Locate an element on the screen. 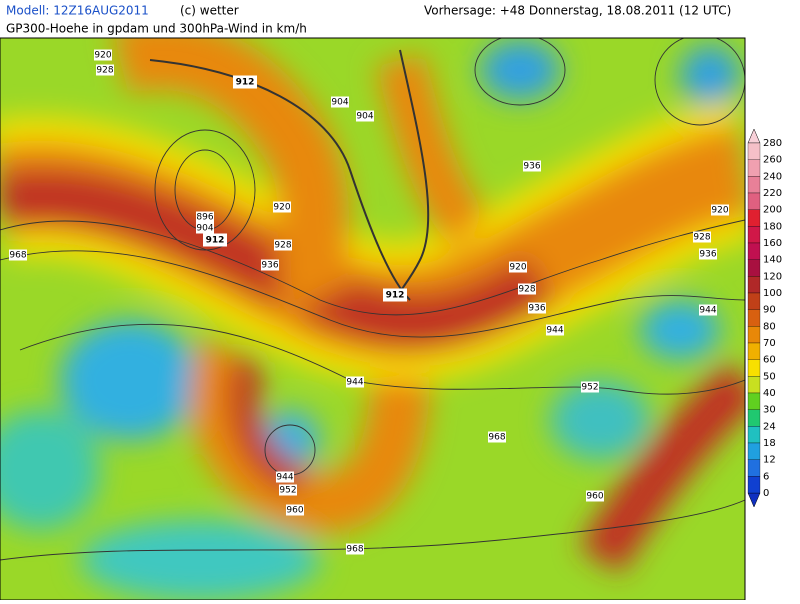 The height and width of the screenshot is (604, 800). colorbar-label: 140 is located at coordinates (772, 260).